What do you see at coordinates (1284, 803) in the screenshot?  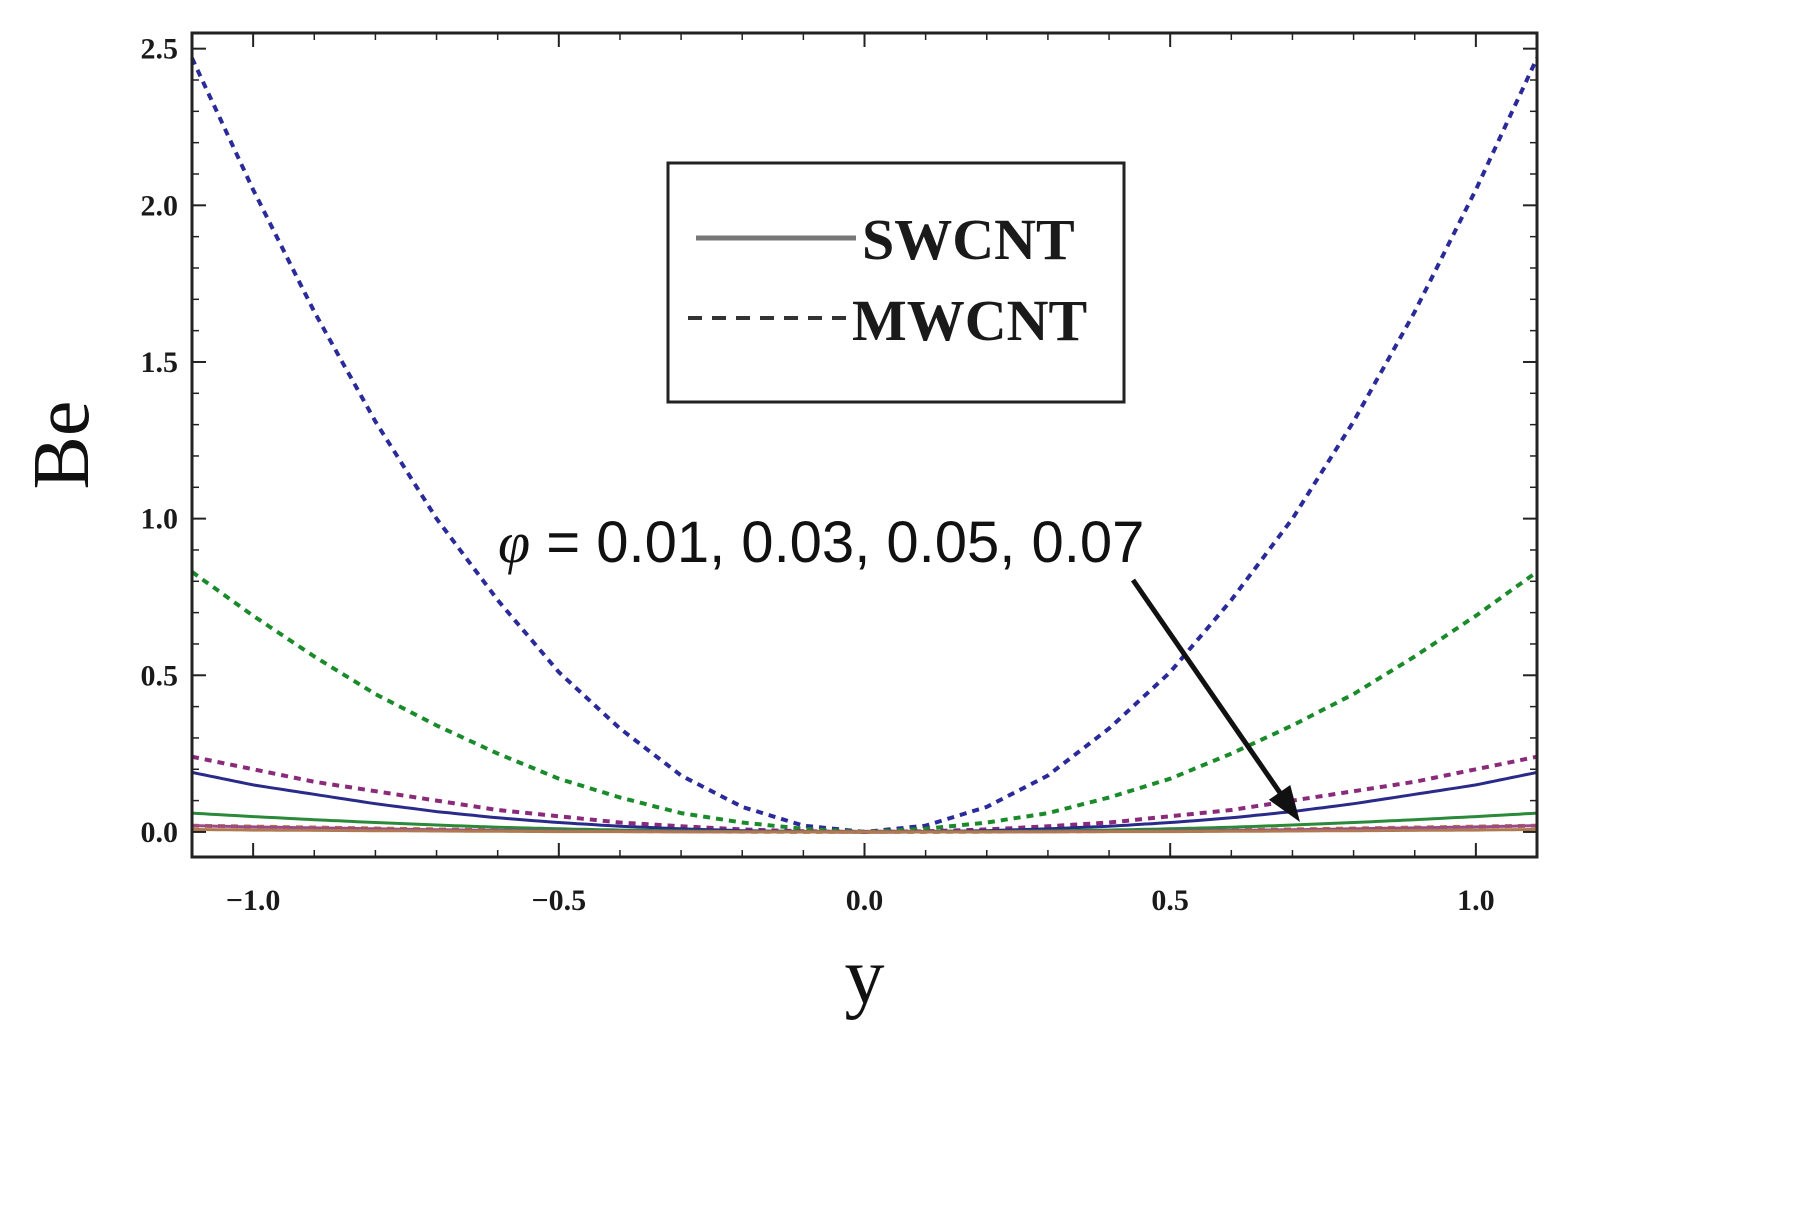 I see `annotation-arrowhead` at bounding box center [1284, 803].